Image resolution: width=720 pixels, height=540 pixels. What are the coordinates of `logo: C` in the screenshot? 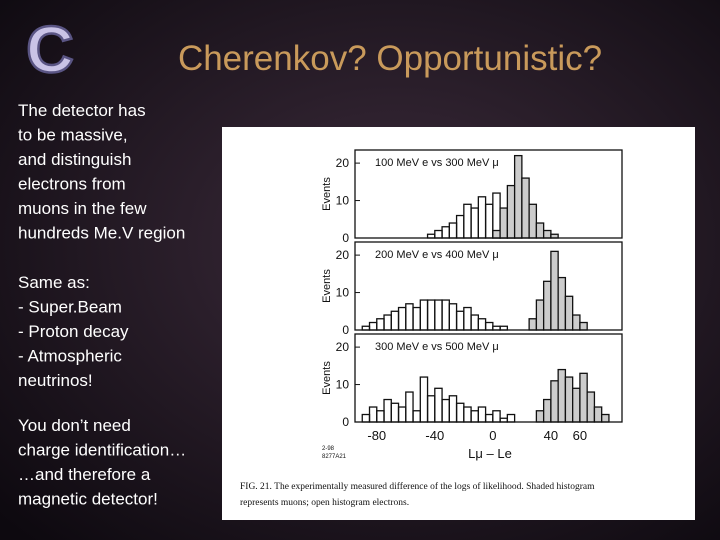 It's located at (50, 49).